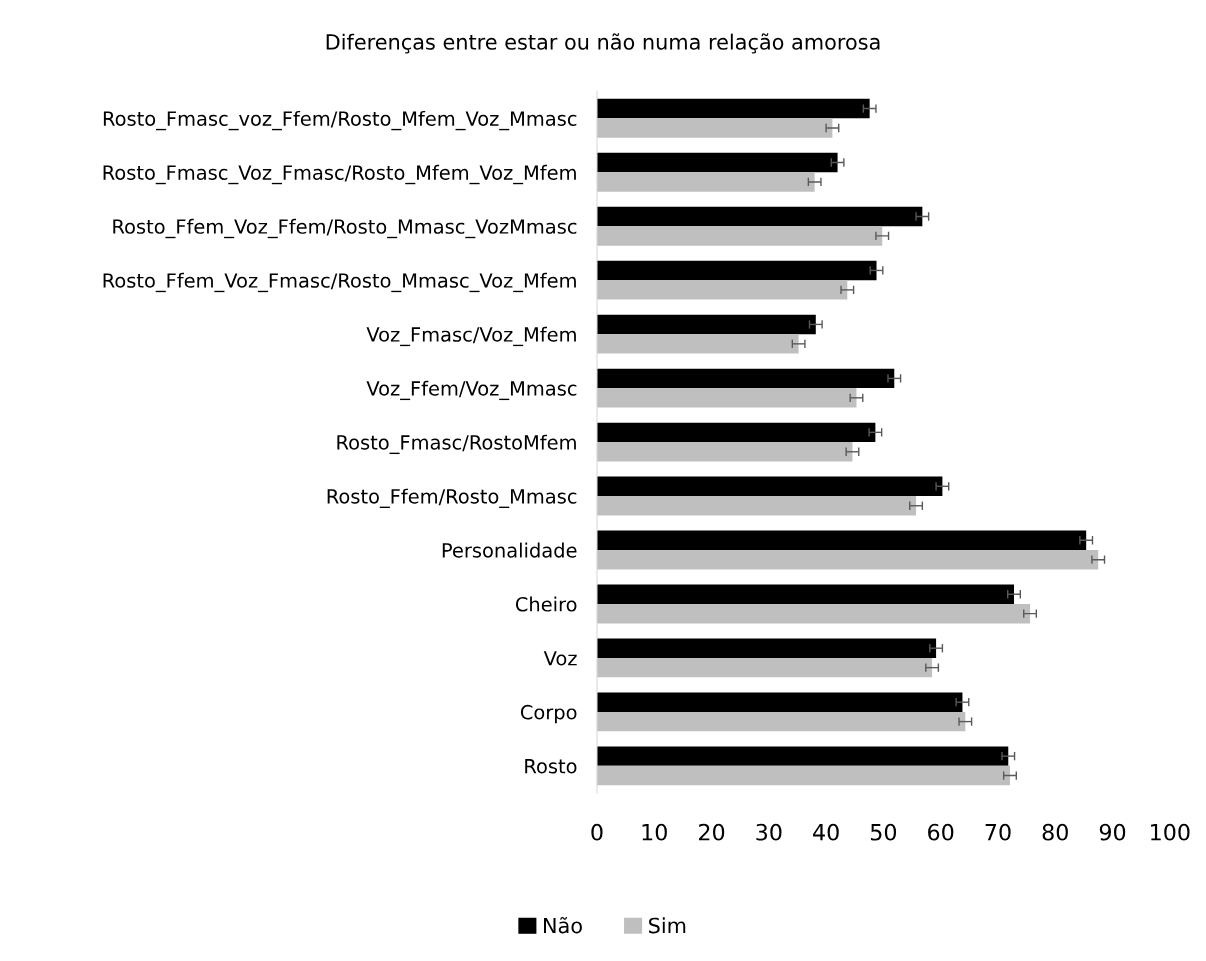  What do you see at coordinates (509, 550) in the screenshot?
I see `y-tick-label: Personalidade` at bounding box center [509, 550].